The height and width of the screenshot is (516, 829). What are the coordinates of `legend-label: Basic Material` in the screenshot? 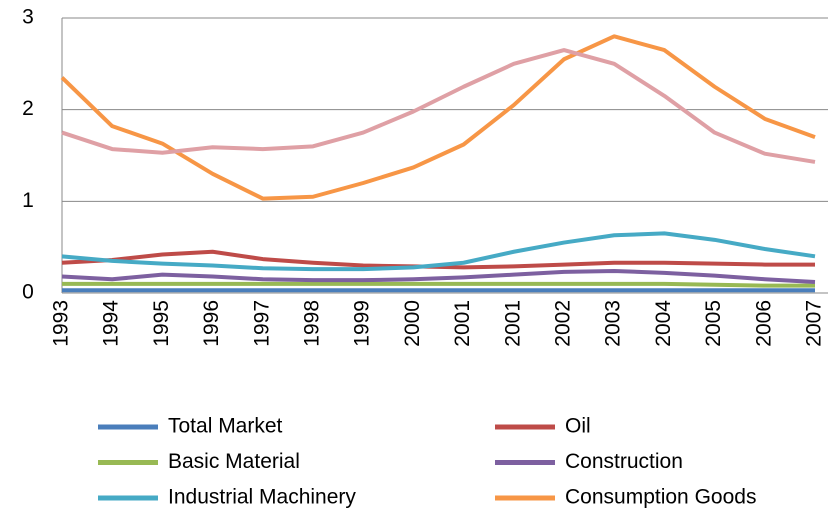 It's located at (234, 461).